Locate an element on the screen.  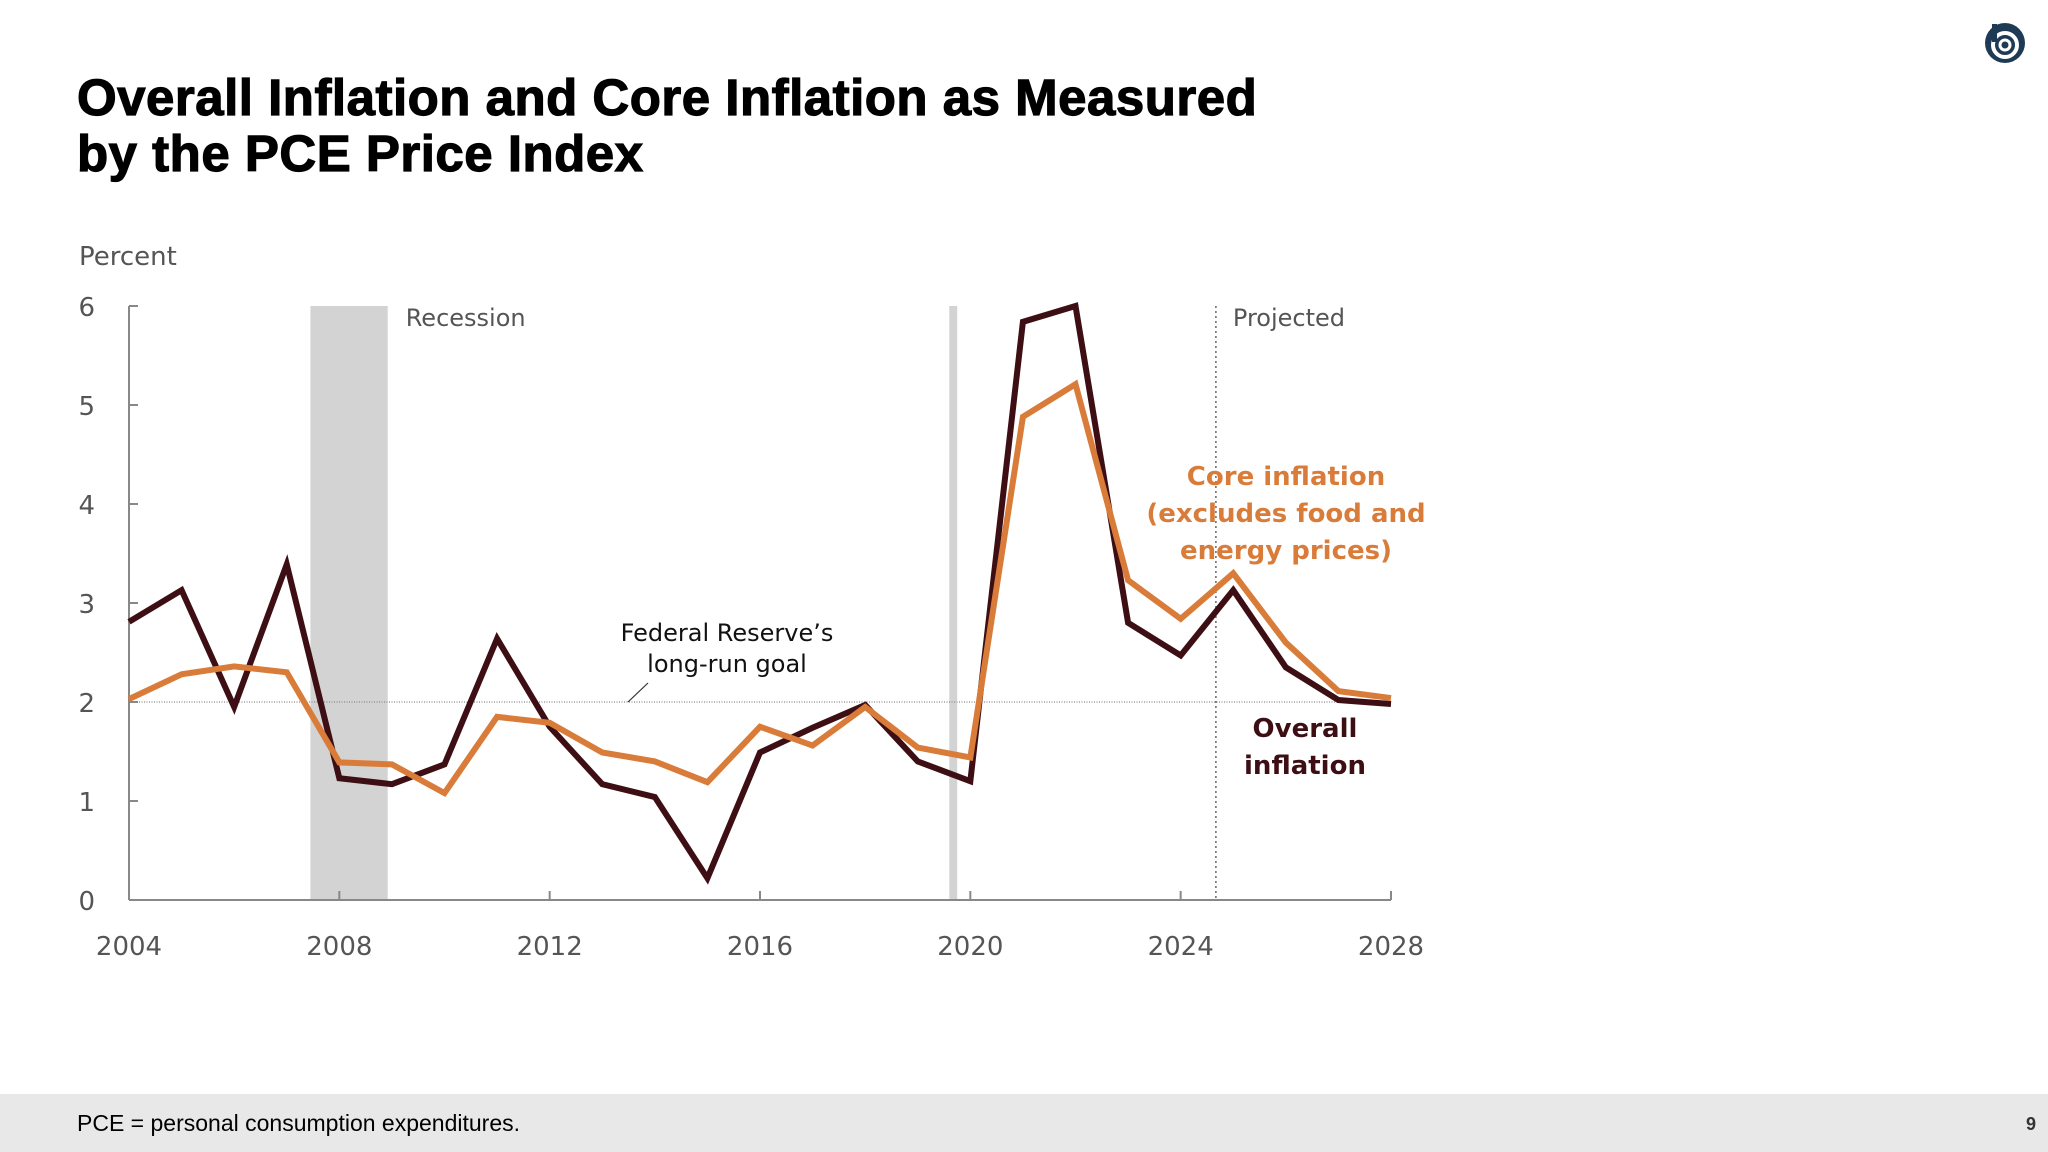
page-number: 9 is located at coordinates (2030, 1124).